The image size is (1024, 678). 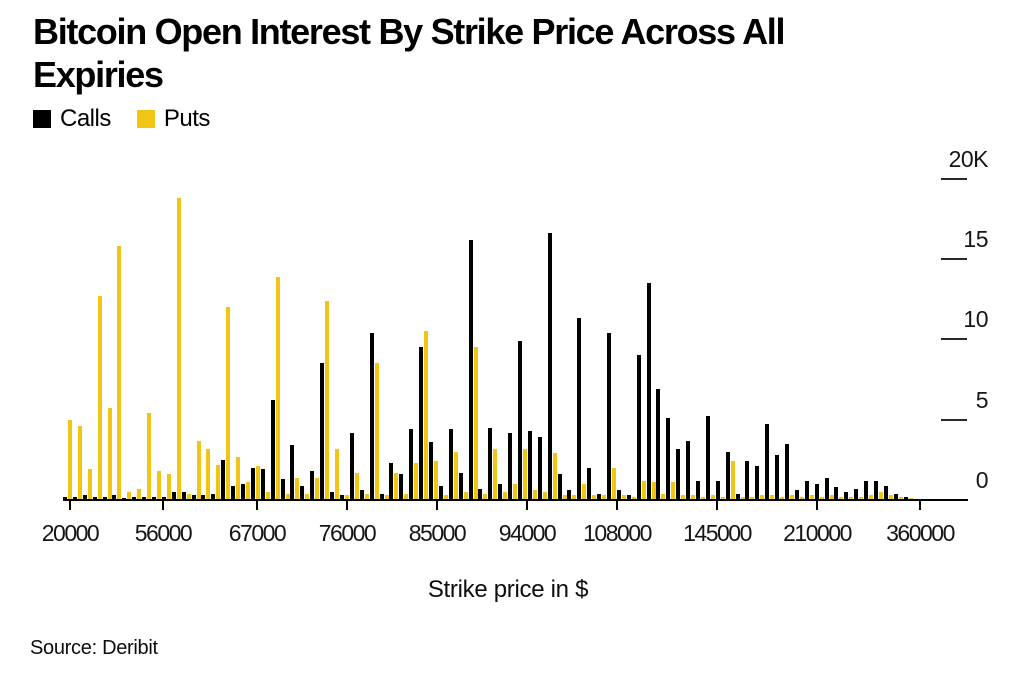 What do you see at coordinates (121, 119) in the screenshot?
I see `legend: Calls Puts` at bounding box center [121, 119].